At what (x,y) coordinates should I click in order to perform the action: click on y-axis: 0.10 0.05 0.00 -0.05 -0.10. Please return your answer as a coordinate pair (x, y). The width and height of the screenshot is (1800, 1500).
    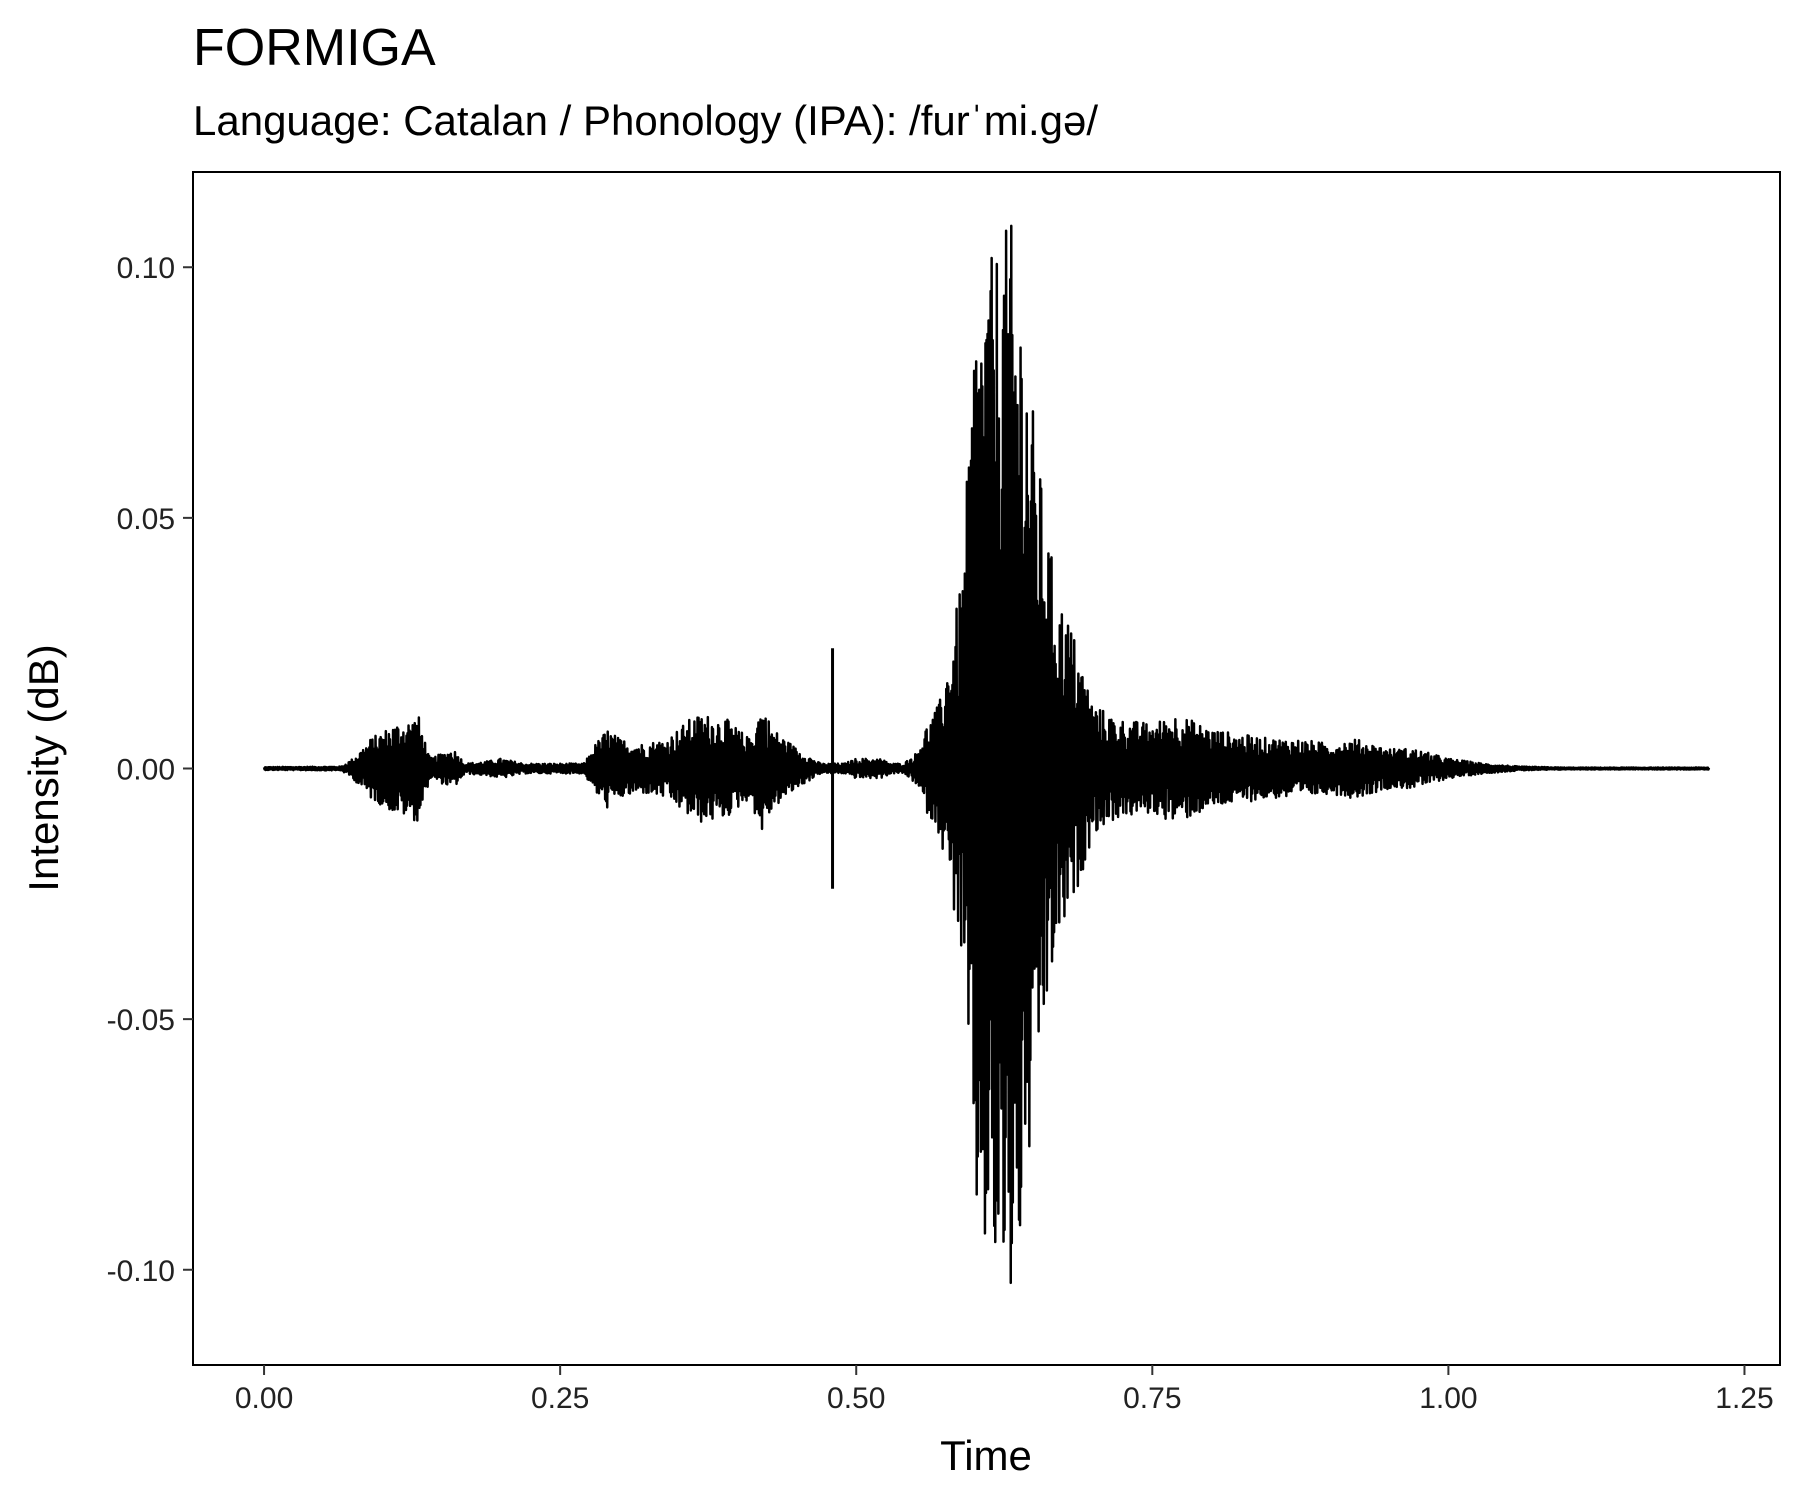
    Looking at the image, I should click on (150, 770).